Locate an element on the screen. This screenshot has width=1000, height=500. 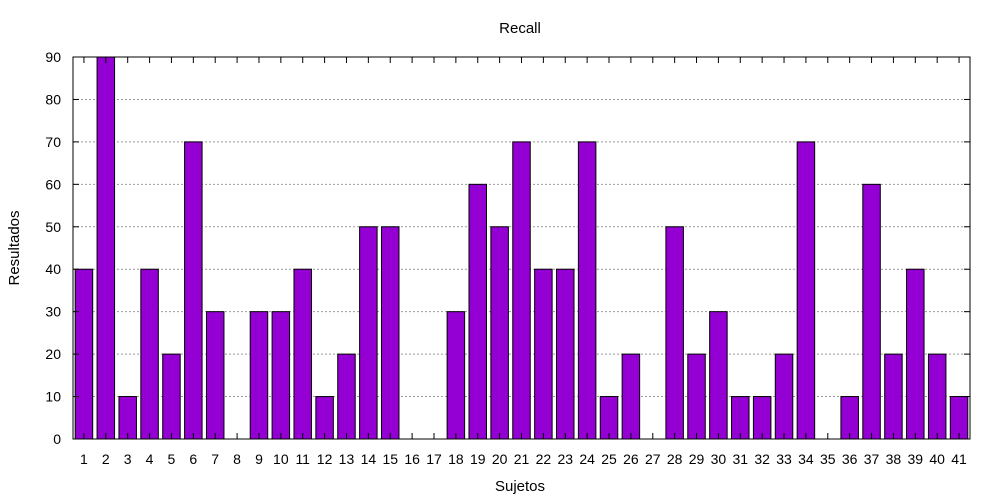
x-tick-label: 15 is located at coordinates (390, 459).